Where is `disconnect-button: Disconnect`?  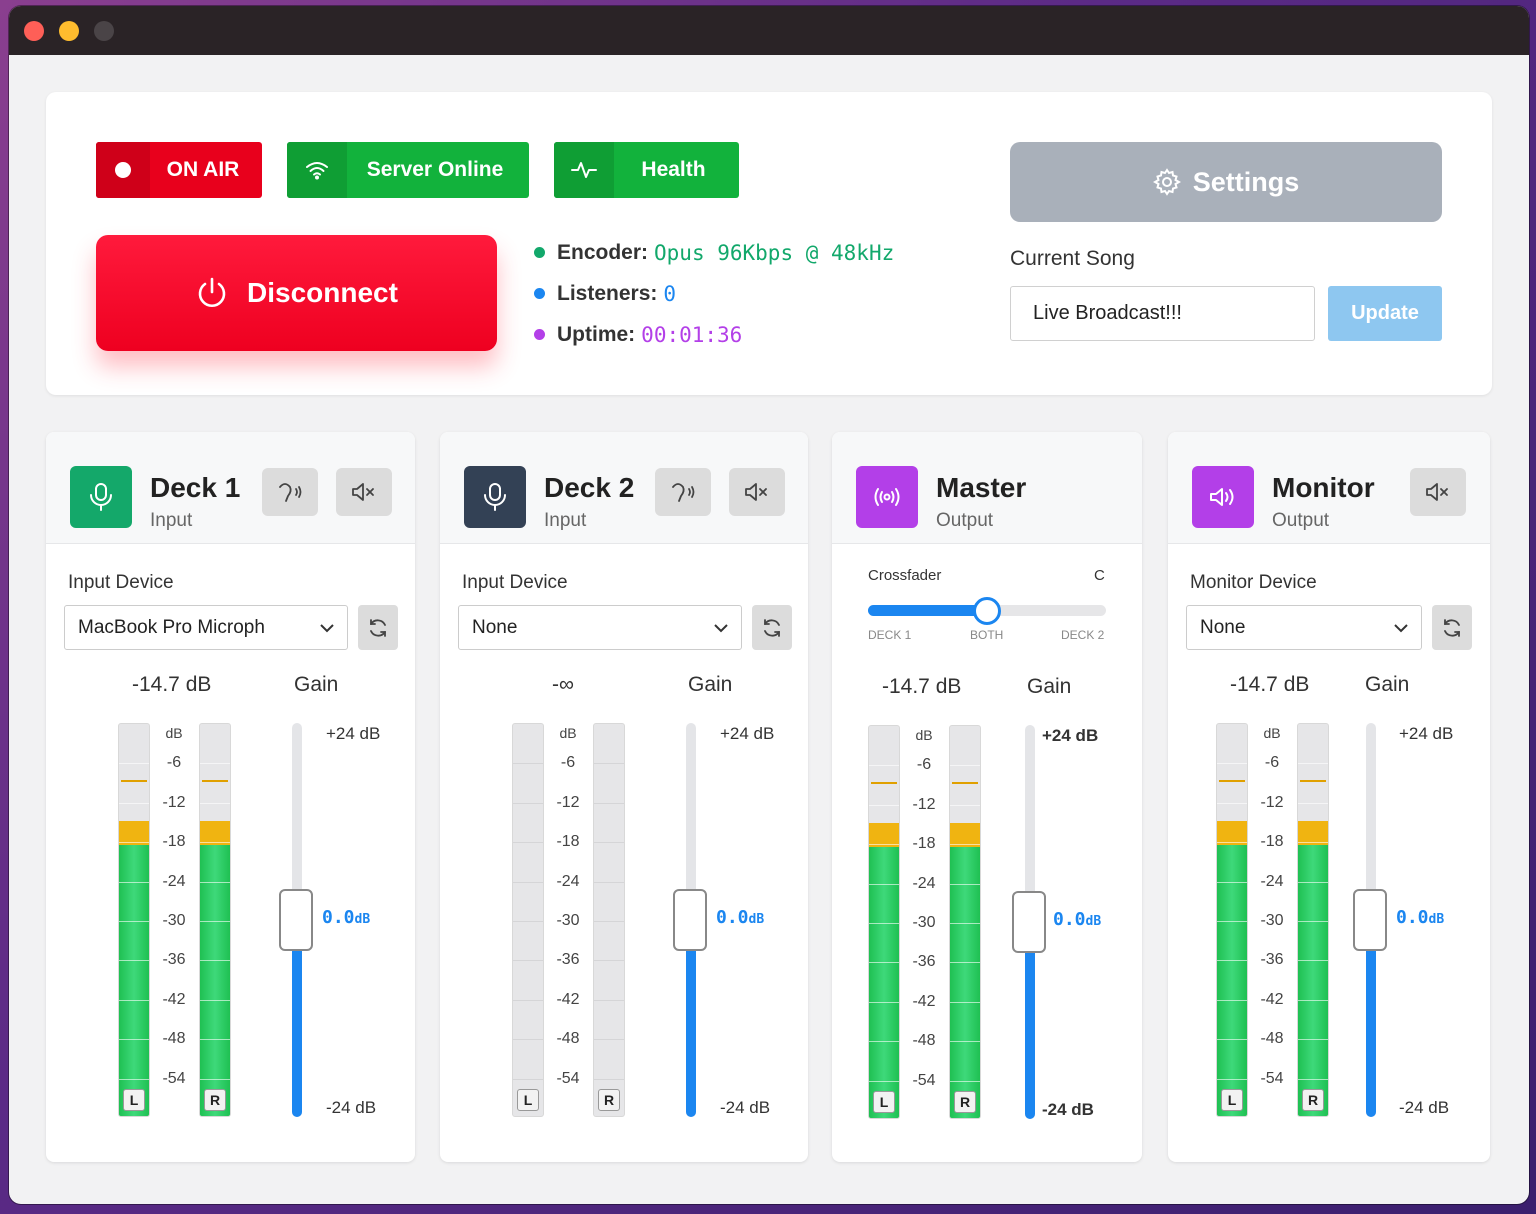
disconnect-button: Disconnect is located at coordinates (296, 293).